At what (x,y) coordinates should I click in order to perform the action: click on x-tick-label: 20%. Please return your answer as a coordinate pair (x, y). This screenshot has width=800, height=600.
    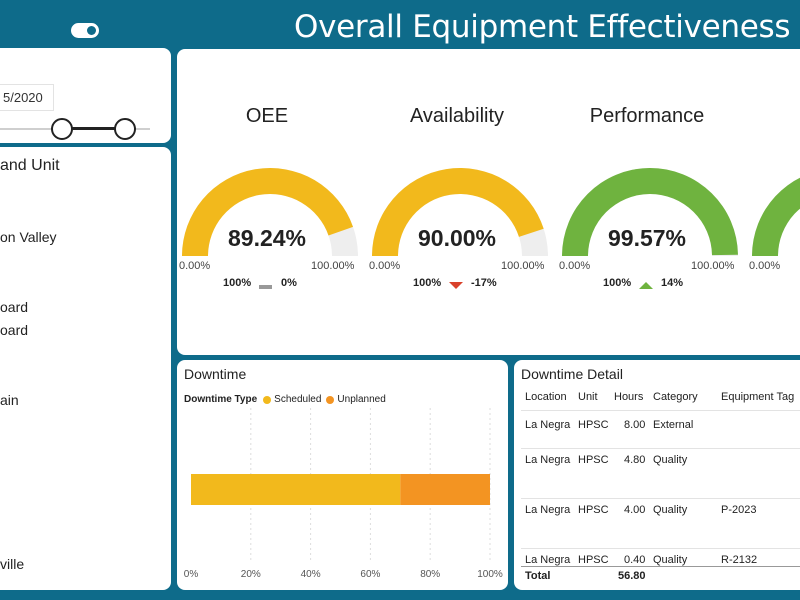
    Looking at the image, I should click on (251, 574).